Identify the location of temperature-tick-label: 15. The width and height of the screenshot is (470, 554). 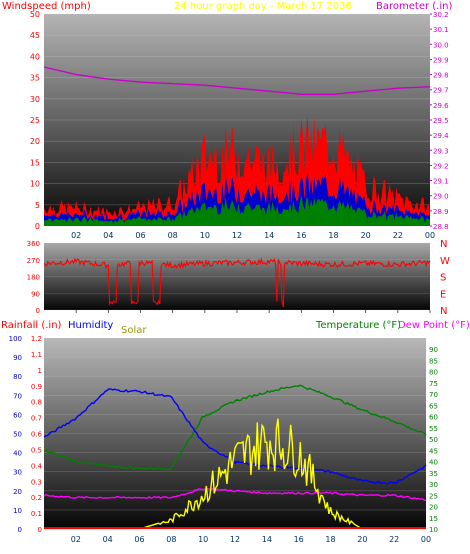
(433, 519).